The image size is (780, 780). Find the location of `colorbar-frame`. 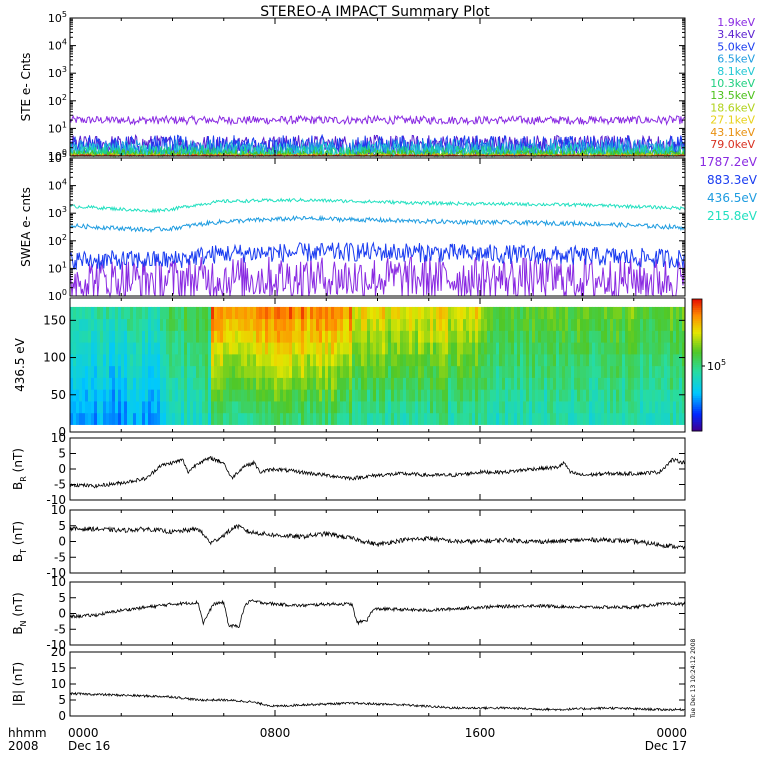

colorbar-frame is located at coordinates (697, 365).